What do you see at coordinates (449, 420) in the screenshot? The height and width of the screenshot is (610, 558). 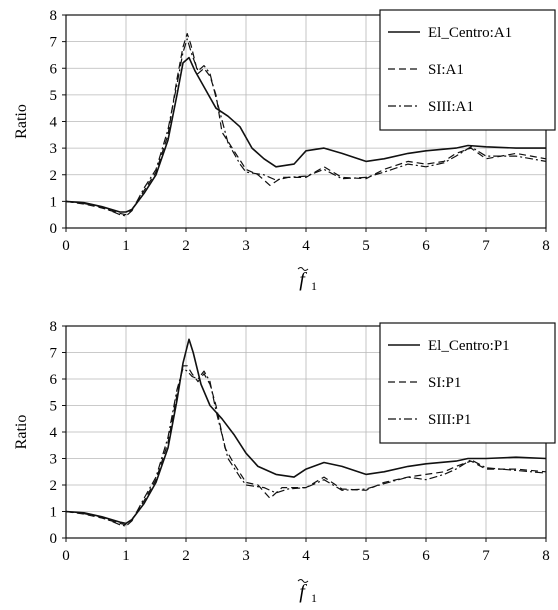 I see `legend-label: SIII:P1` at bounding box center [449, 420].